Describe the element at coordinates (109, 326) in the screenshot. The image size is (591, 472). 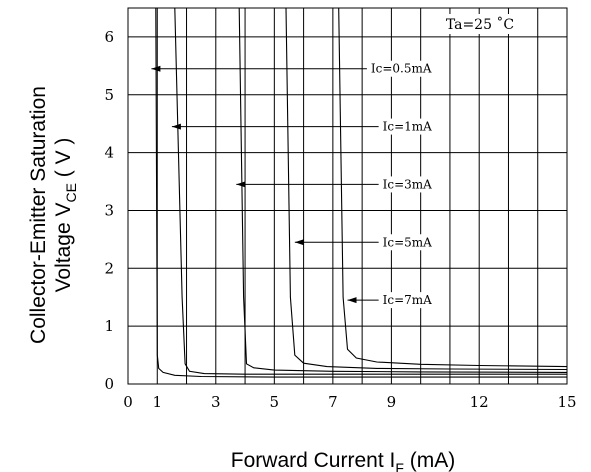
I see `y-tick-label: 1` at that location.